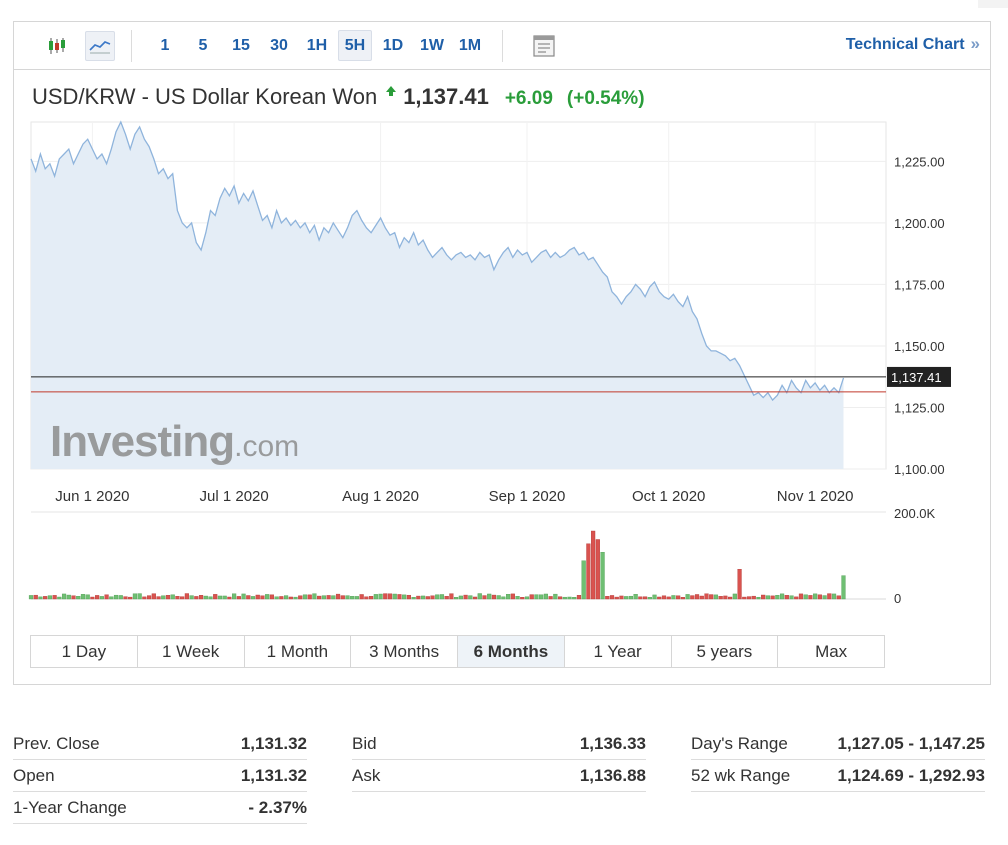  Describe the element at coordinates (203, 45) in the screenshot. I see `interval-5: 5` at that location.